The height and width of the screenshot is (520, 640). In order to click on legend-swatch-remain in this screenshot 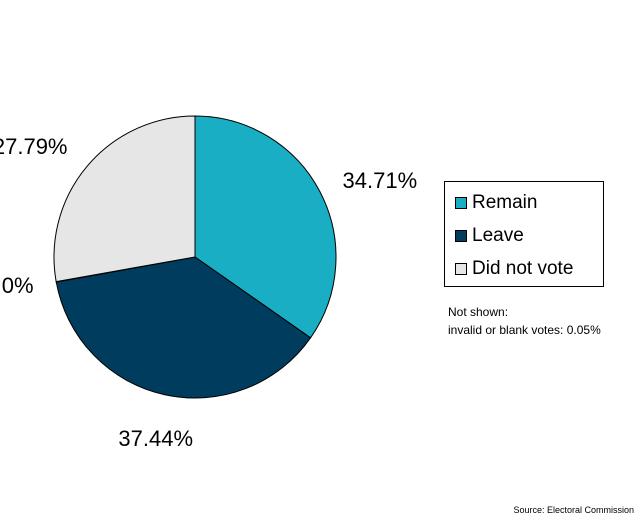, I will do `click(461, 203)`.